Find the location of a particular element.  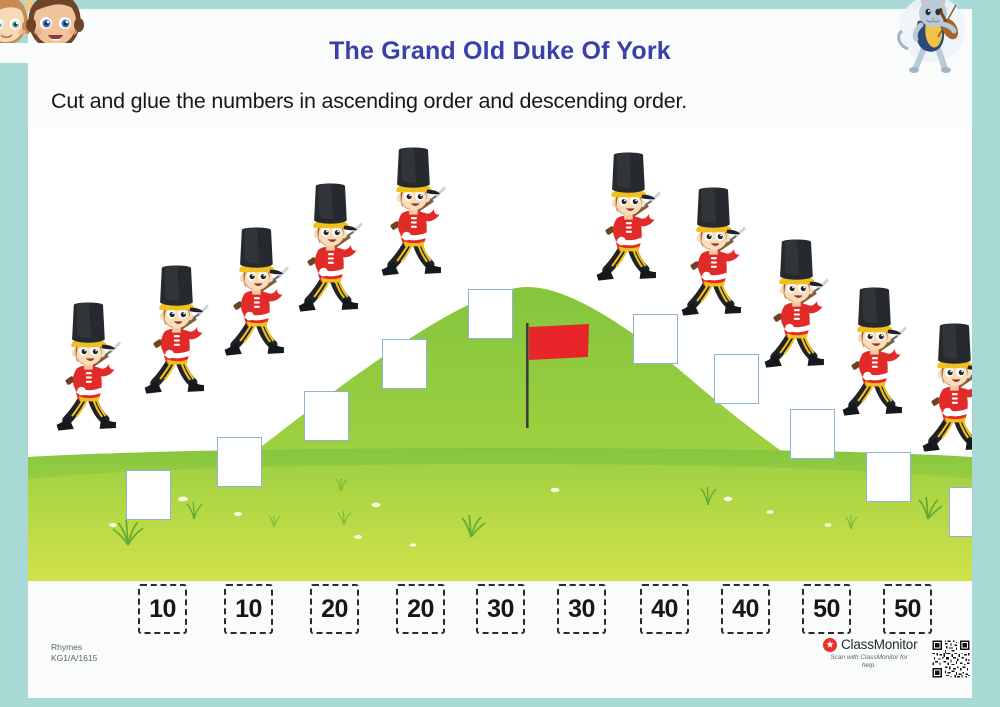

cat-fiddle-illustration is located at coordinates (930, 38).